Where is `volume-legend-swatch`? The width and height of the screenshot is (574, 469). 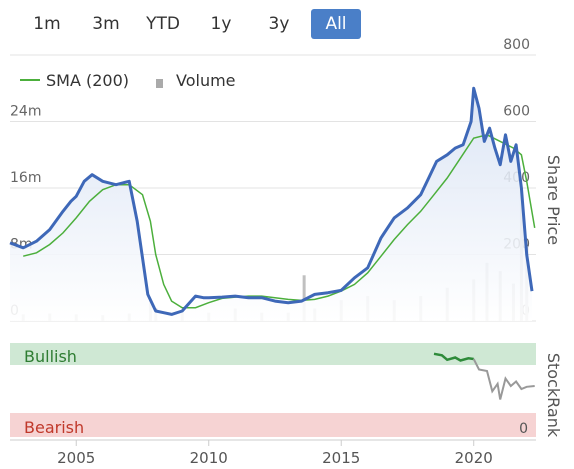
volume-legend-swatch is located at coordinates (159, 83).